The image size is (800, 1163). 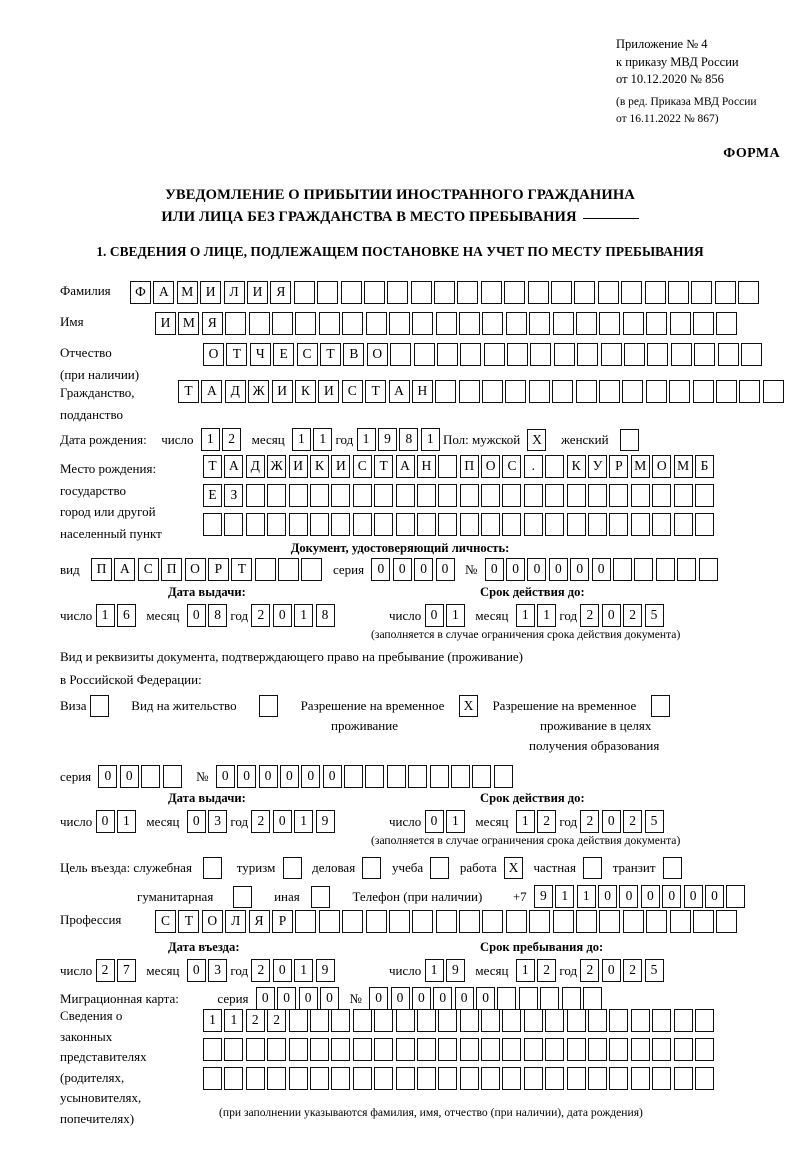 I want to click on permit-education-checkbox, so click(x=660, y=706).